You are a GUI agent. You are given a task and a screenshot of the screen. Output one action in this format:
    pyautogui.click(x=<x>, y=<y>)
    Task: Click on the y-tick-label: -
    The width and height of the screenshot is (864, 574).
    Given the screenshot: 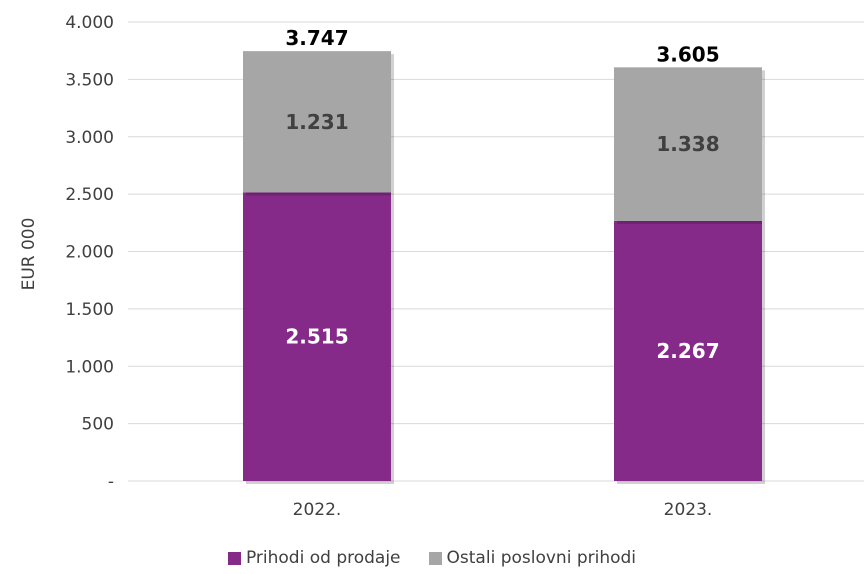 What is the action you would take?
    pyautogui.click(x=111, y=482)
    